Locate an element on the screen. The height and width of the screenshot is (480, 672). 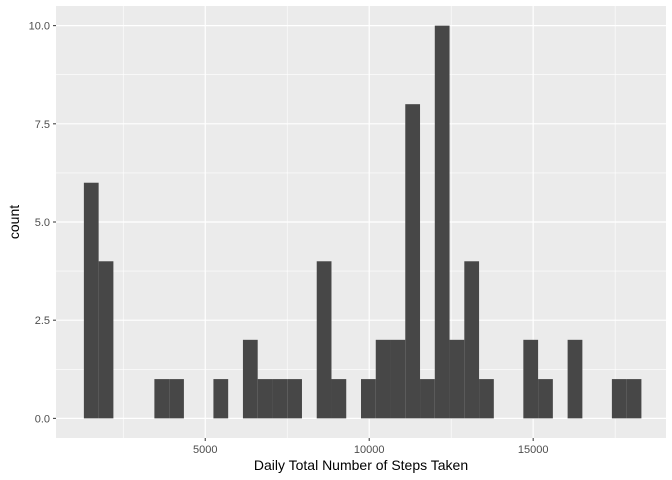
y-tick-label: 7.5 is located at coordinates (42, 125).